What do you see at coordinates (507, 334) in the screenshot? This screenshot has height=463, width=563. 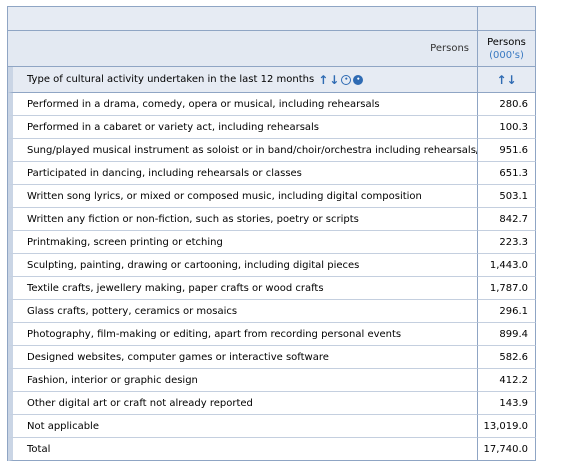 I see `row-value: 899.4` at bounding box center [507, 334].